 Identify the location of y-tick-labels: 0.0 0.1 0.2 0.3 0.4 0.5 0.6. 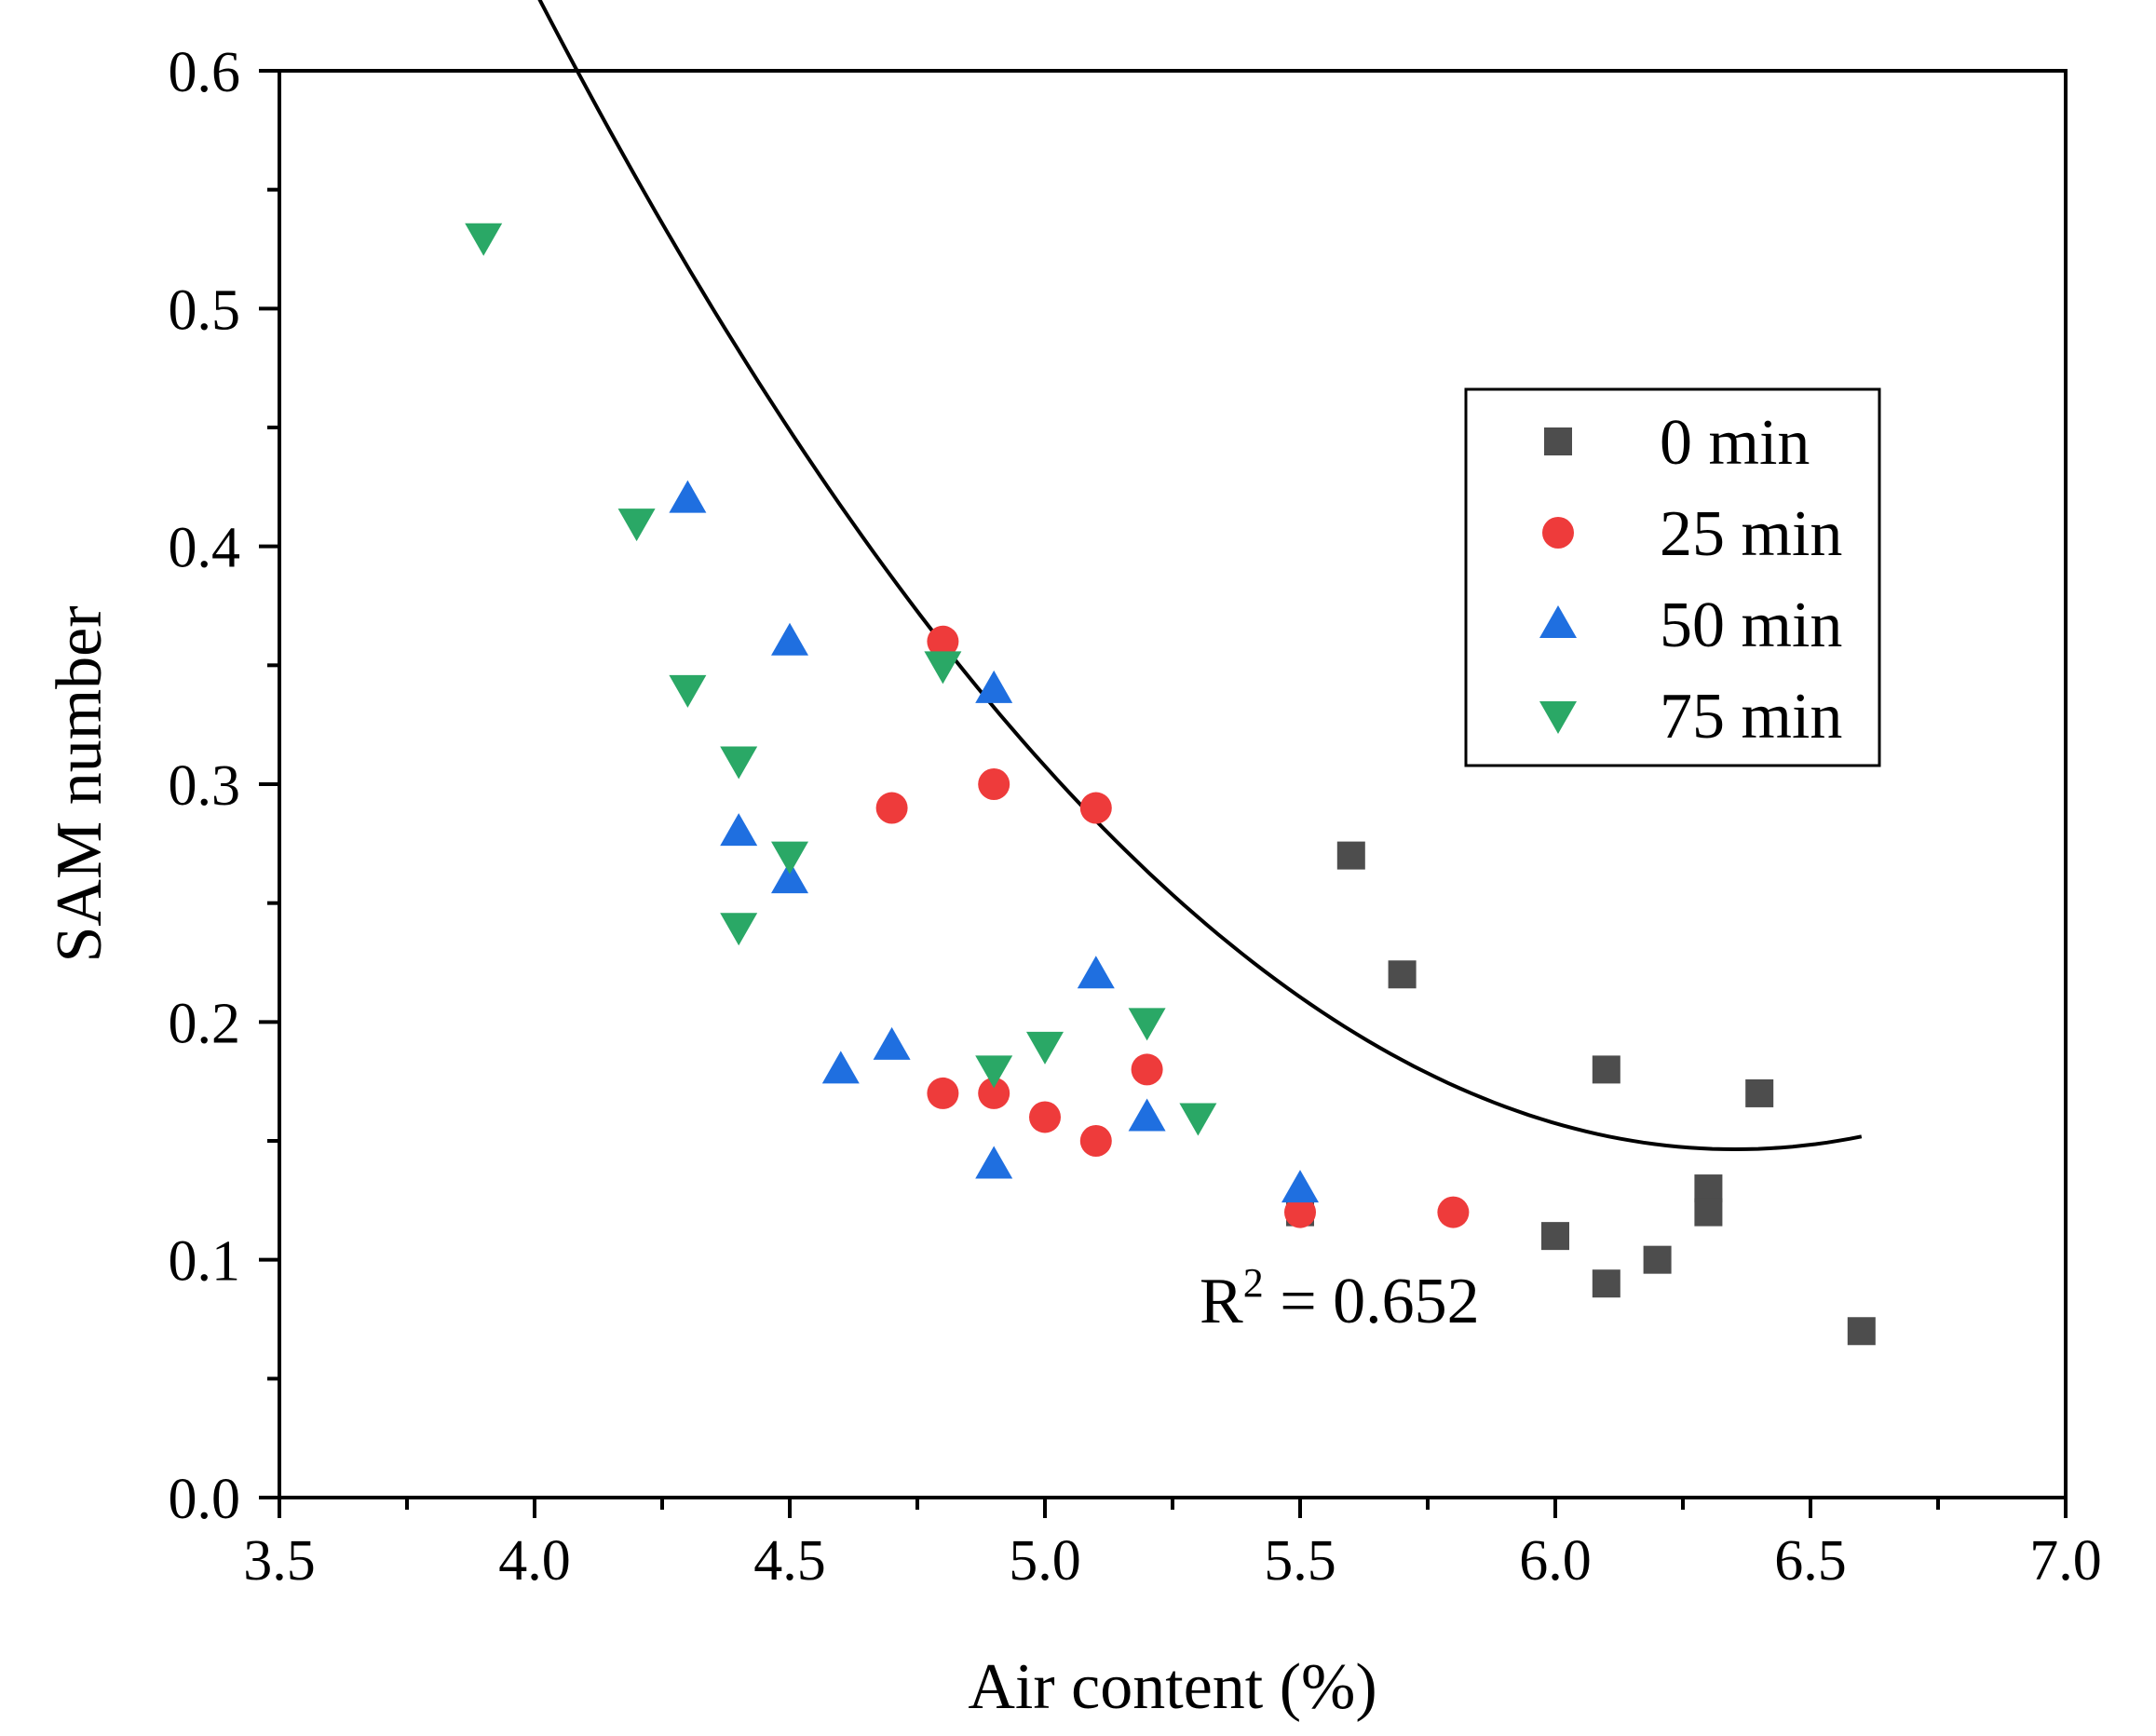
(205, 786).